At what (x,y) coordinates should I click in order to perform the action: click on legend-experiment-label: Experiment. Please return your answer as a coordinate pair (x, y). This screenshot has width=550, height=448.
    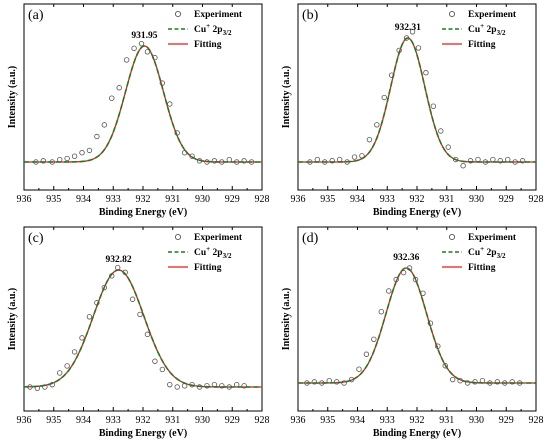
    Looking at the image, I should click on (492, 15).